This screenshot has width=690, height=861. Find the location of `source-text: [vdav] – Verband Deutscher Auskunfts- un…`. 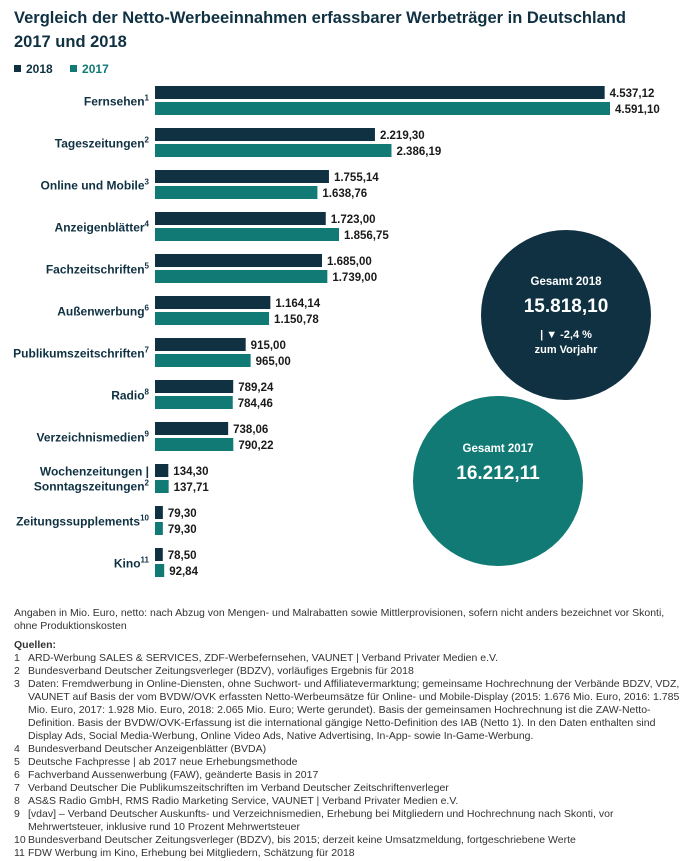

source-text: [vdav] – Verband Deutscher Auskunfts- un… is located at coordinates (321, 820).